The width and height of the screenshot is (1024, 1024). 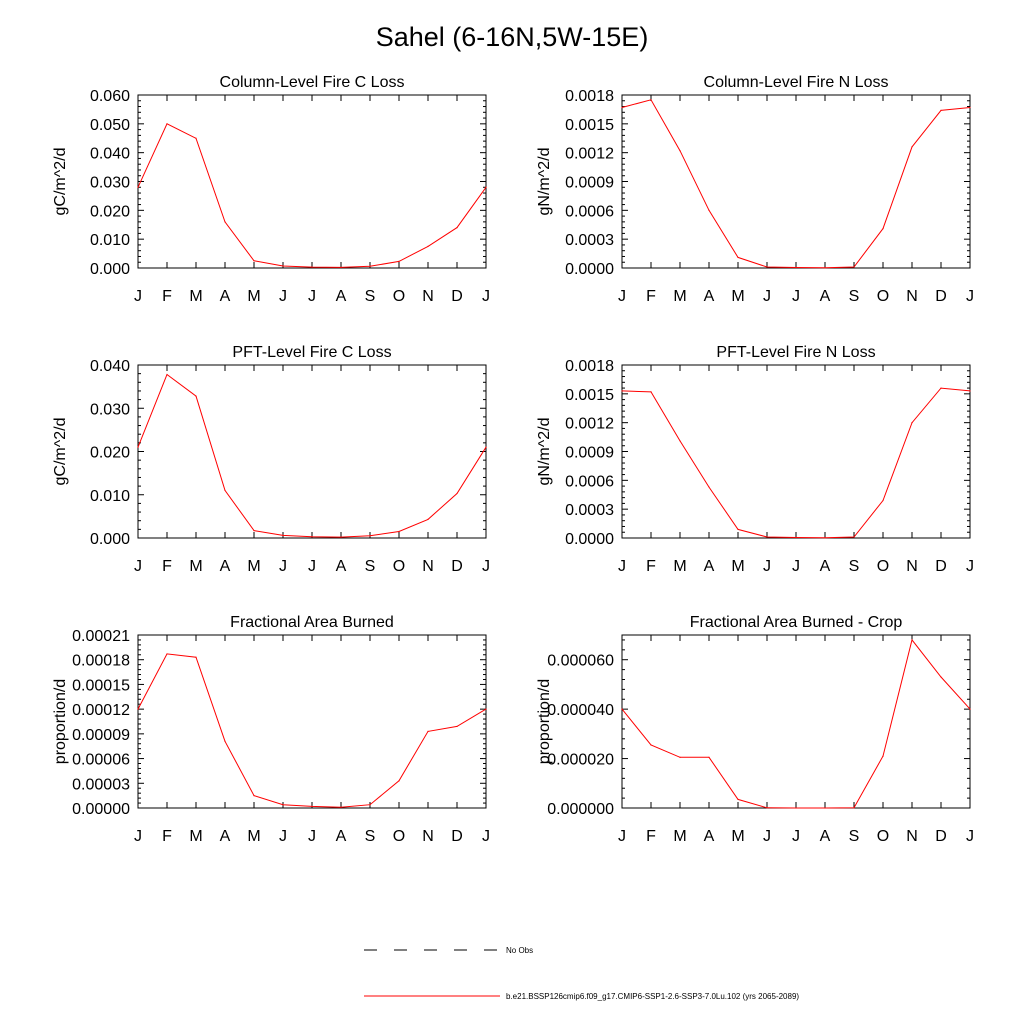 I want to click on y-tick-label: 0.060, so click(x=110, y=96).